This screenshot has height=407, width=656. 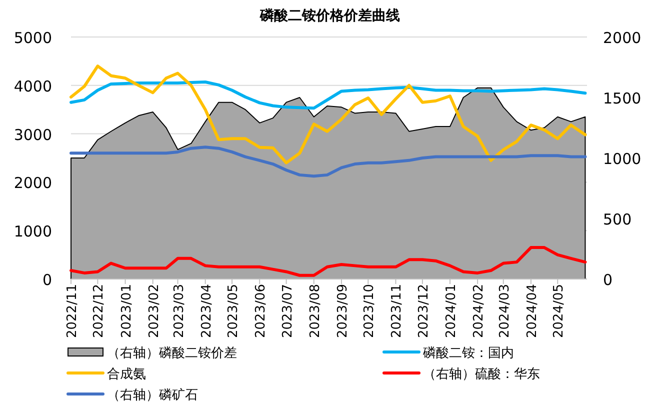 I want to click on x-tick-label: 2024/05, so click(x=559, y=311).